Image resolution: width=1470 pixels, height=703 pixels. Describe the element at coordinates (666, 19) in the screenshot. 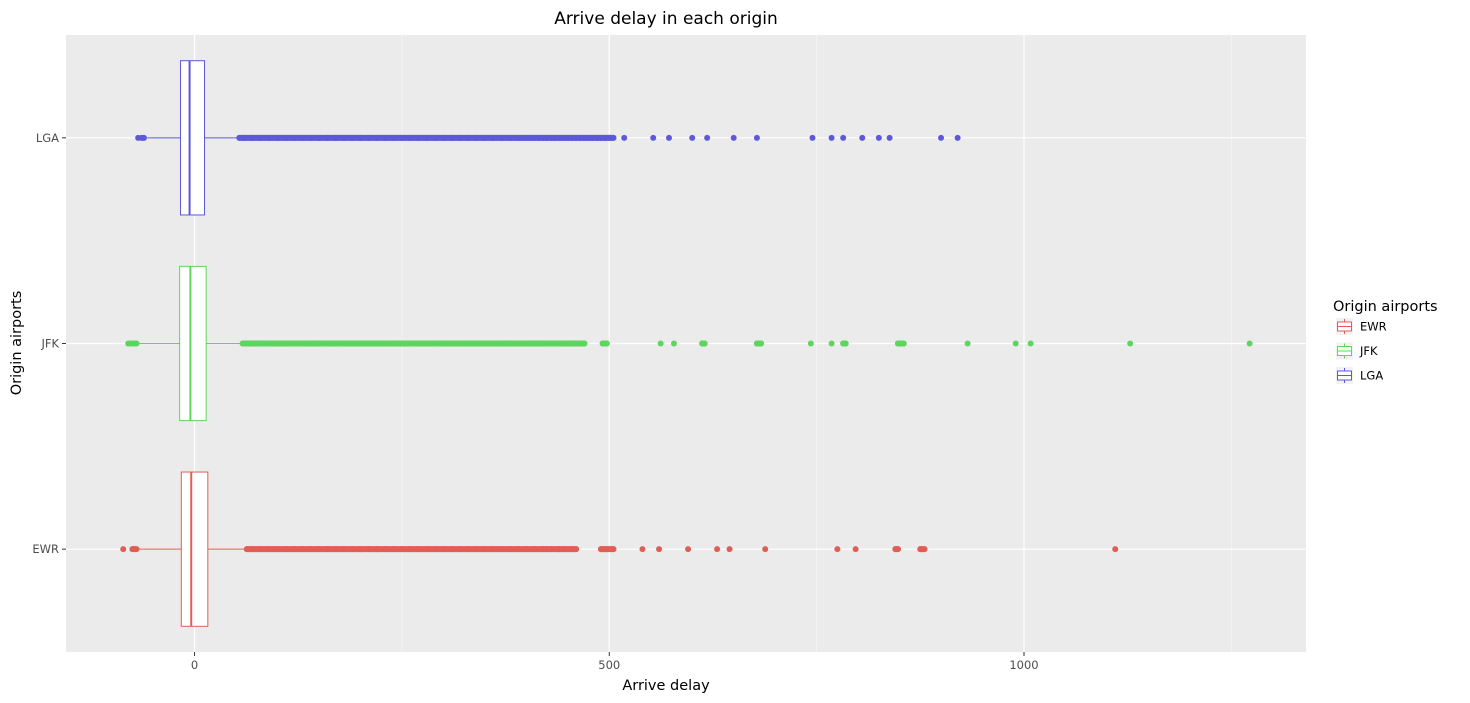

I see `chart-title: Arrive delay in each origin` at that location.